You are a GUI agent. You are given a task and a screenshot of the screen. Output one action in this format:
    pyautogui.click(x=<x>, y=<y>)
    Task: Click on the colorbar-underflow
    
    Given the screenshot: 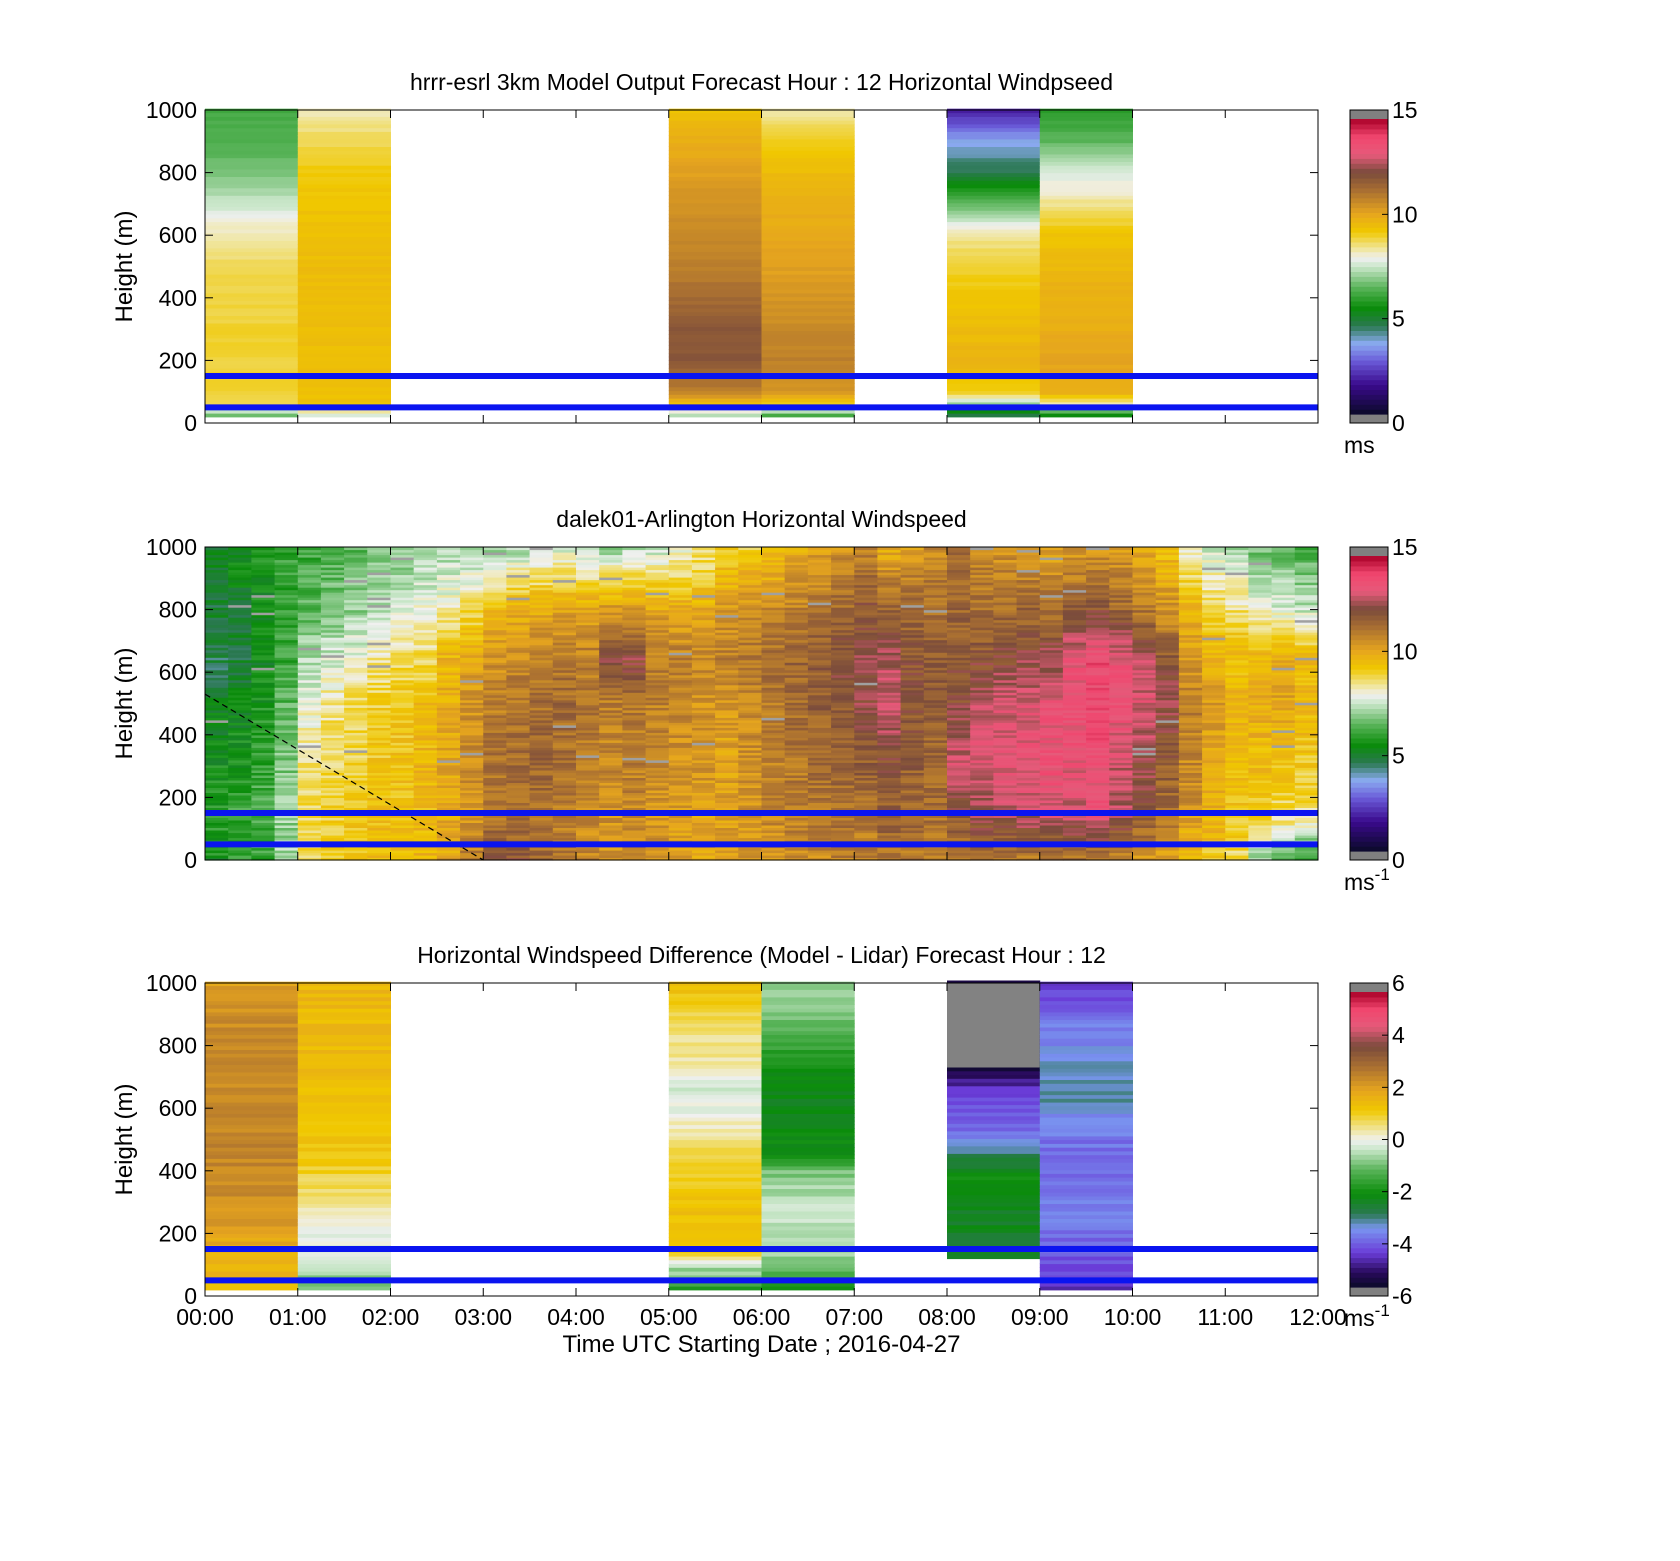 What is the action you would take?
    pyautogui.click(x=1369, y=418)
    